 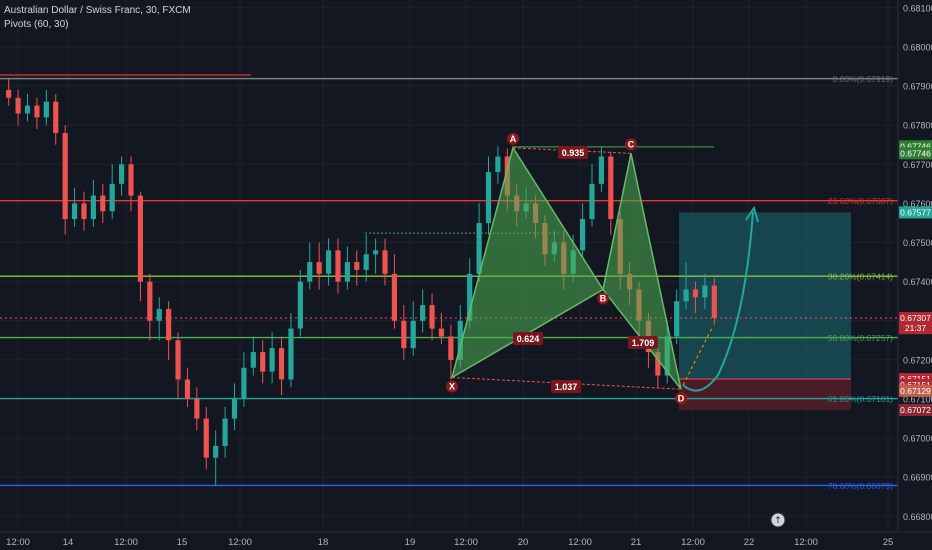 What do you see at coordinates (917, 517) in the screenshot?
I see `price-tick-label: 0.66800` at bounding box center [917, 517].